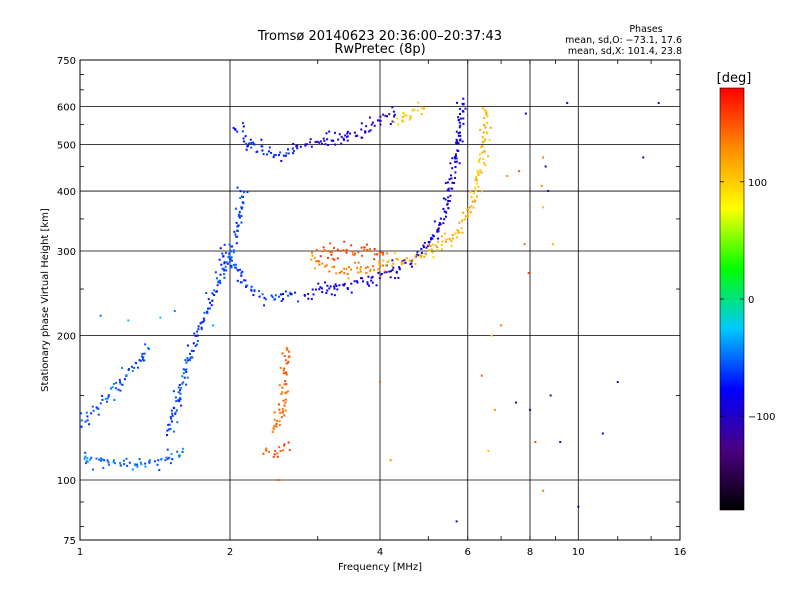 This screenshot has width=800, height=600. Describe the element at coordinates (382, 552) in the screenshot. I see `x-axis-ticks: 1 2 4 6 8 10 16` at that location.